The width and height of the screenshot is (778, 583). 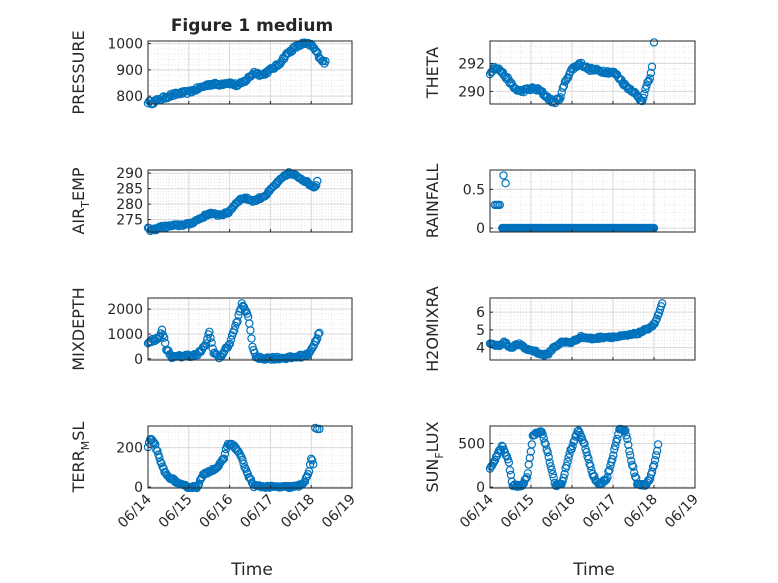 I want to click on x-tick-label: 06/16, so click(x=217, y=511).